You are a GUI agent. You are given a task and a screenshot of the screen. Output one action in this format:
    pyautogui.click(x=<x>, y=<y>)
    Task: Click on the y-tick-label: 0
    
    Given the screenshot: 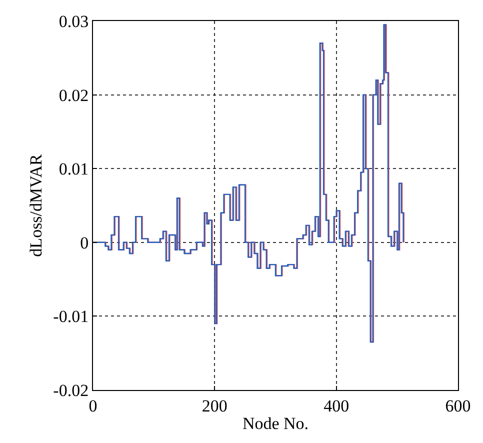 What is the action you would take?
    pyautogui.click(x=84, y=242)
    